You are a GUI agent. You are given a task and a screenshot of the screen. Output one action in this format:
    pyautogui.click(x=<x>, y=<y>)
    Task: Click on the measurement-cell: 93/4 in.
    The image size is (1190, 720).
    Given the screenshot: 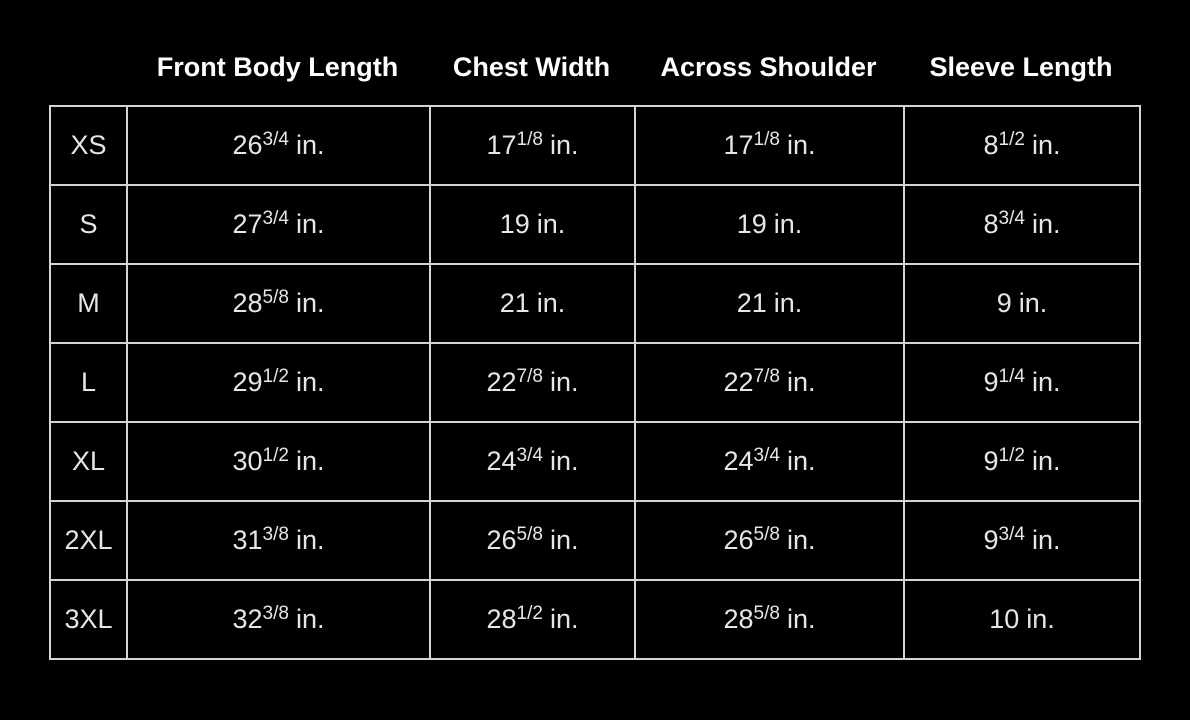 What is the action you would take?
    pyautogui.click(x=1022, y=540)
    